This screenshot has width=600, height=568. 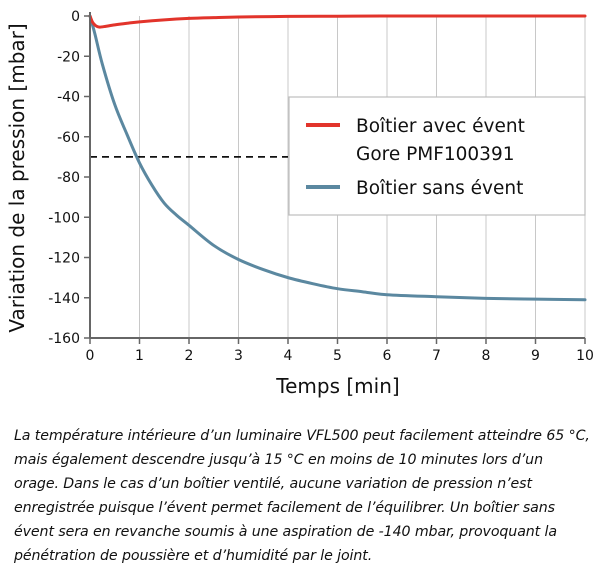 What do you see at coordinates (535, 356) in the screenshot?
I see `x-tick-label-9: 9` at bounding box center [535, 356].